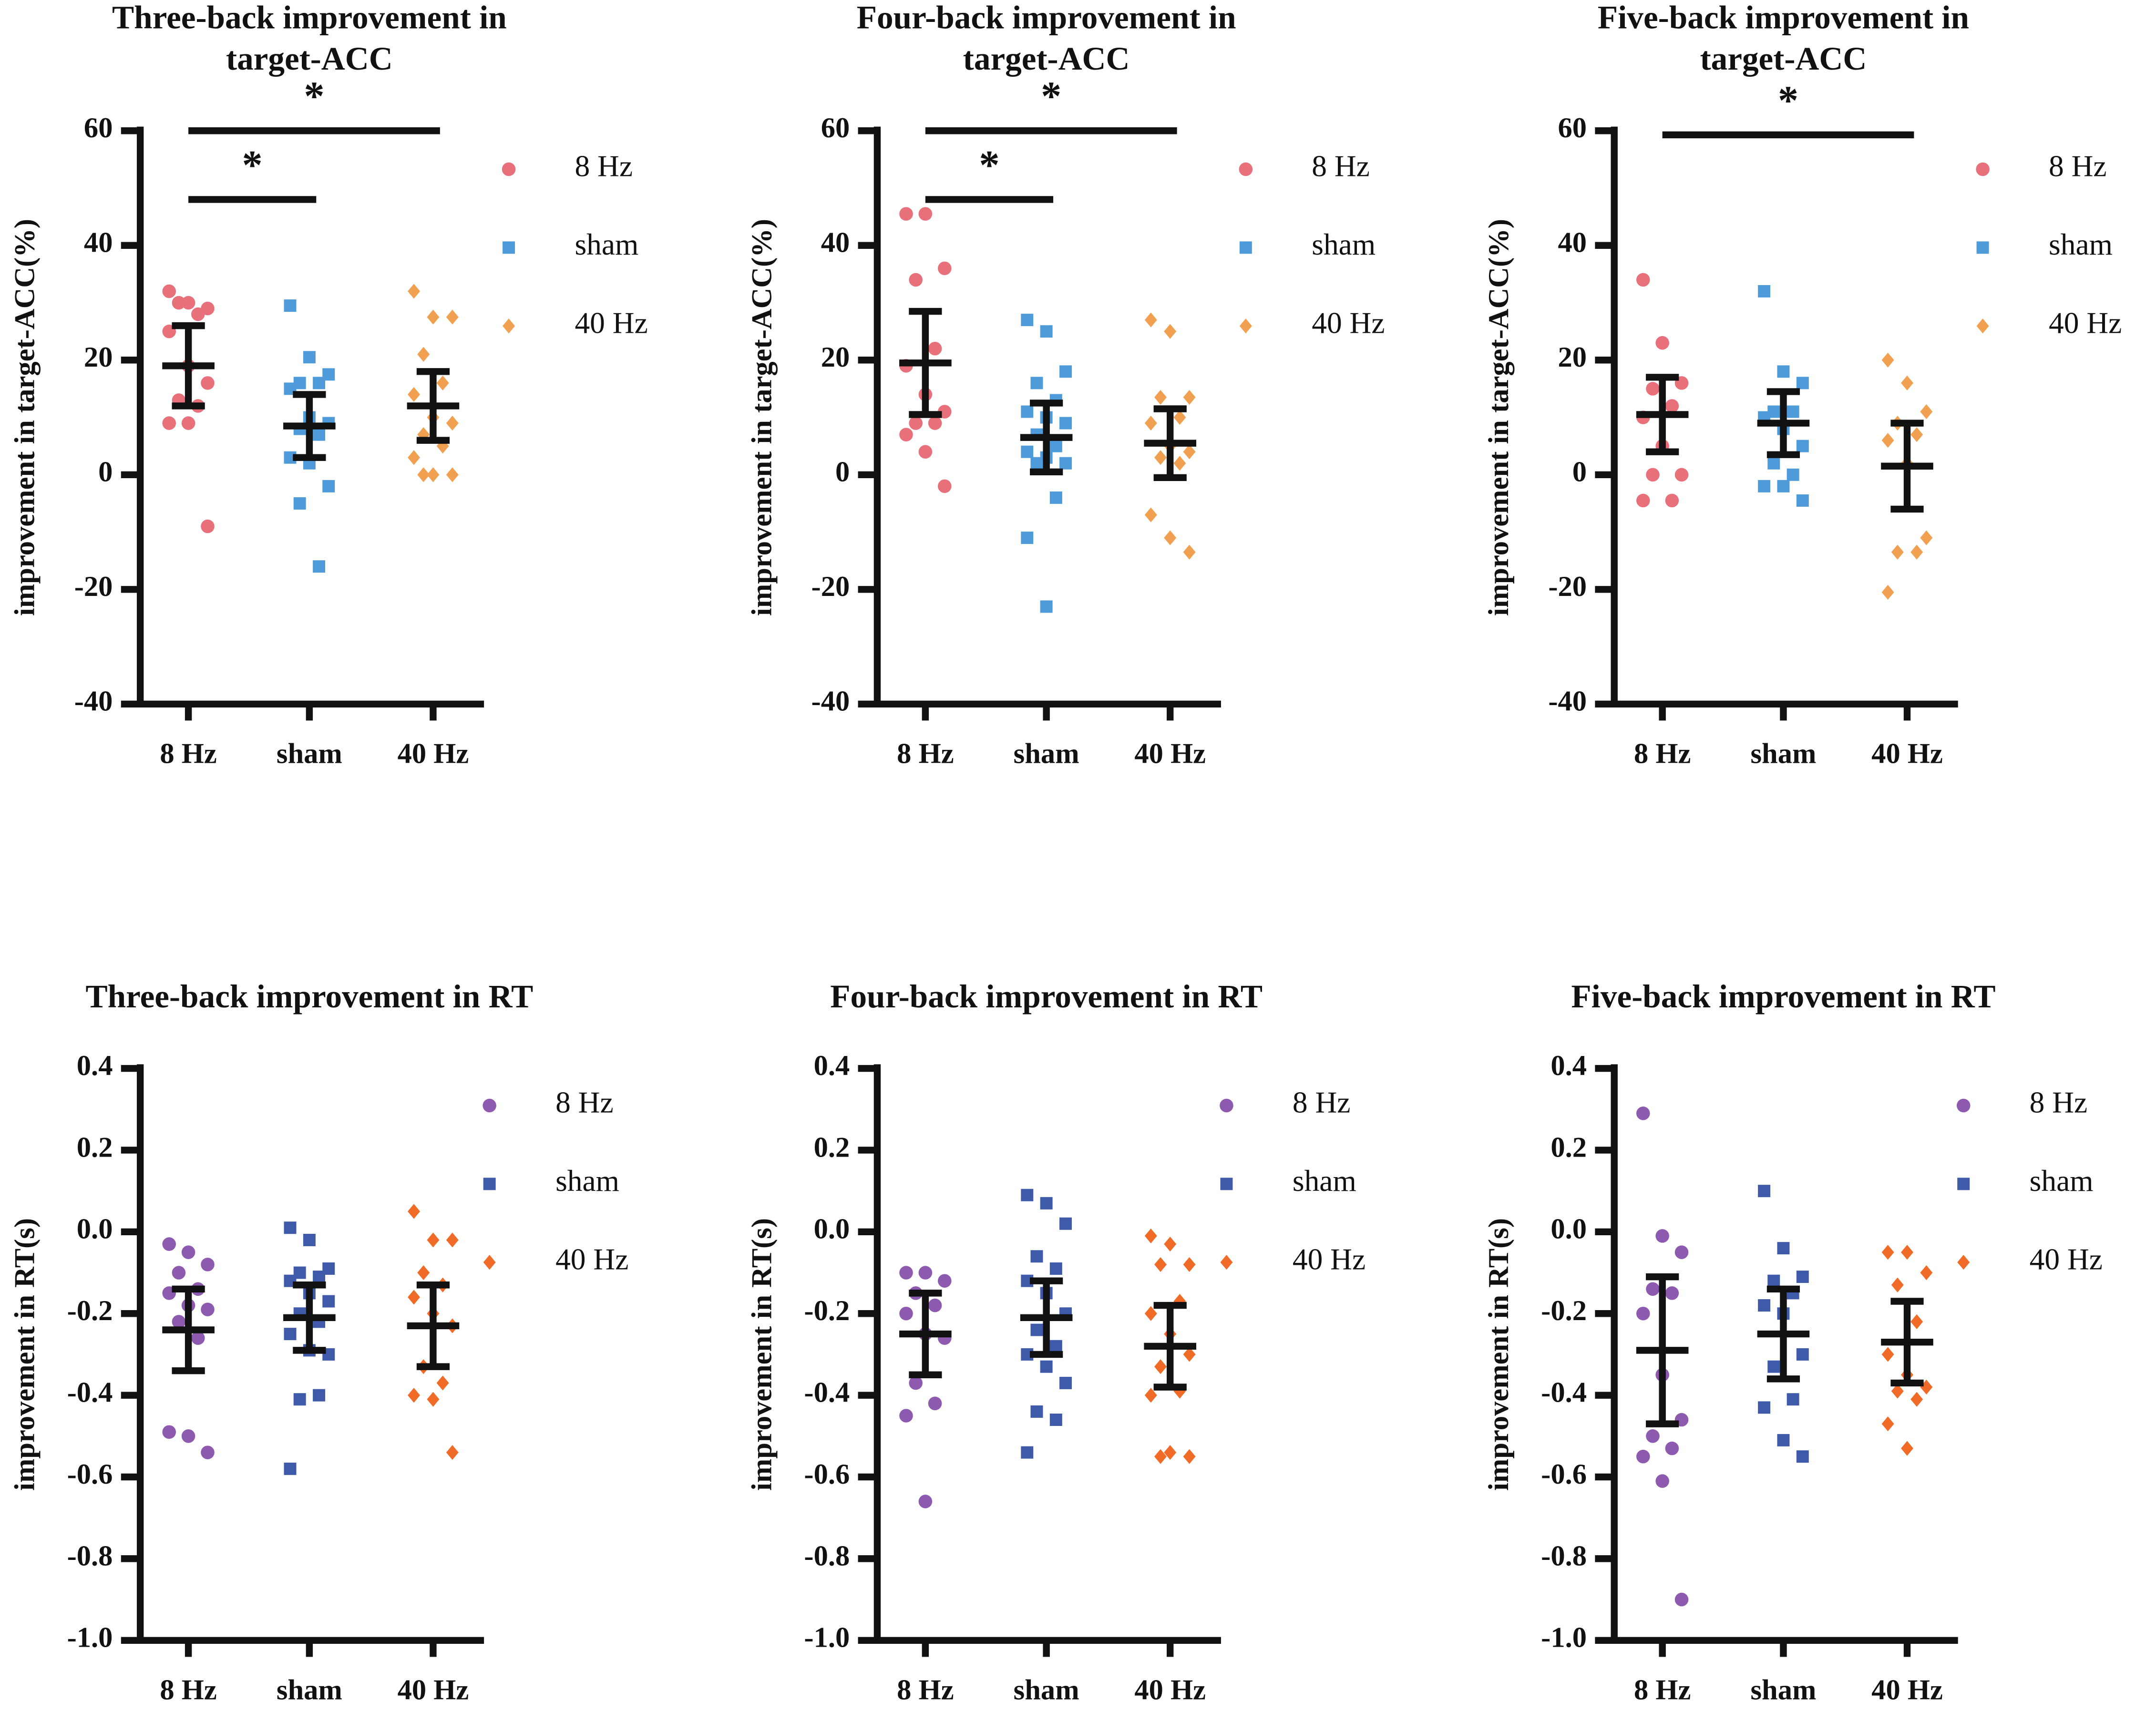  What do you see at coordinates (90, 1474) in the screenshot?
I see `y-tick-label: -0.6` at bounding box center [90, 1474].